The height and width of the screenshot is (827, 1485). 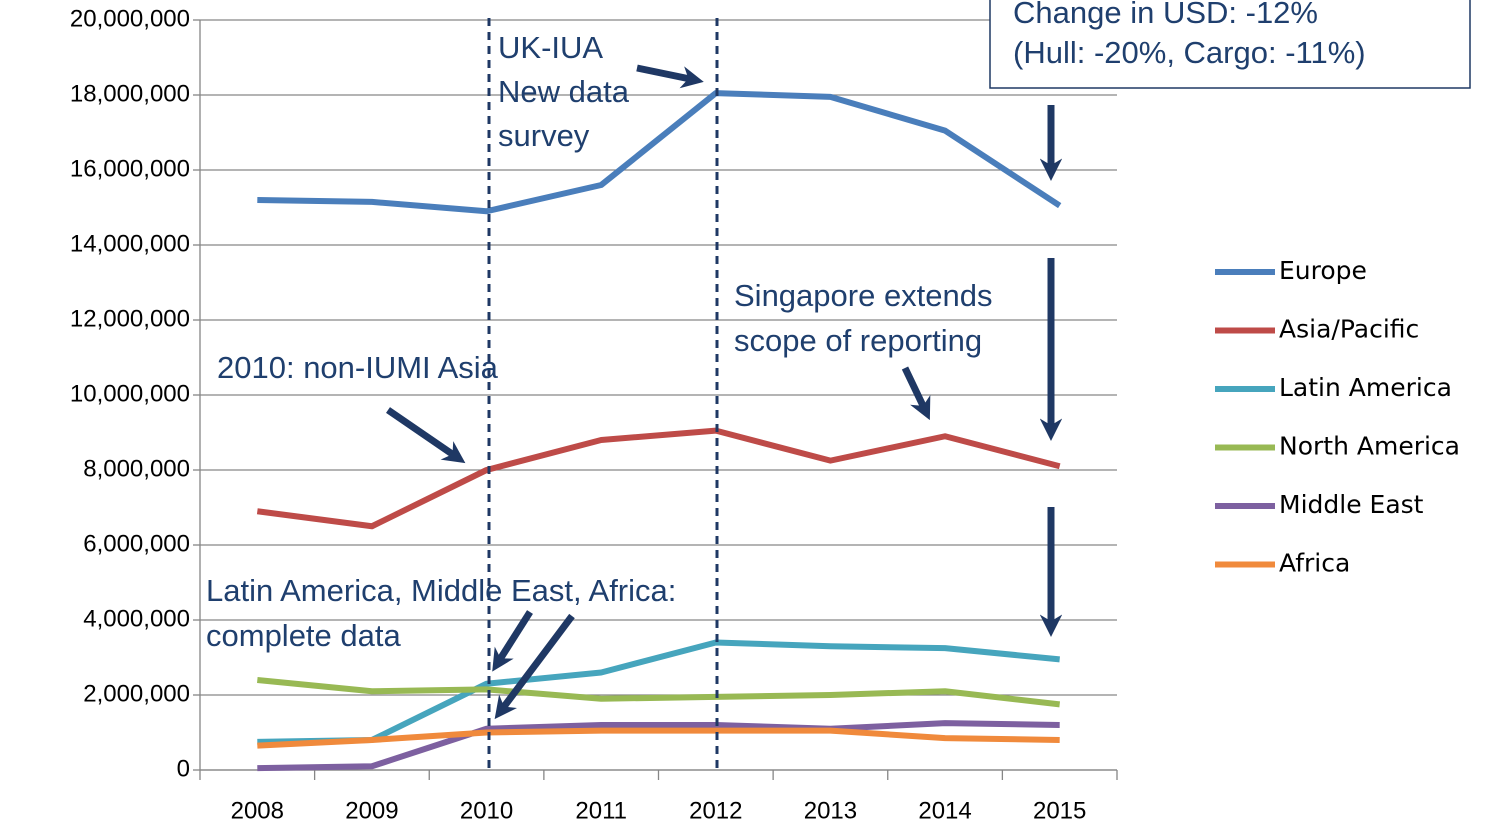 I want to click on x-tick-label: 2008, so click(x=257, y=810).